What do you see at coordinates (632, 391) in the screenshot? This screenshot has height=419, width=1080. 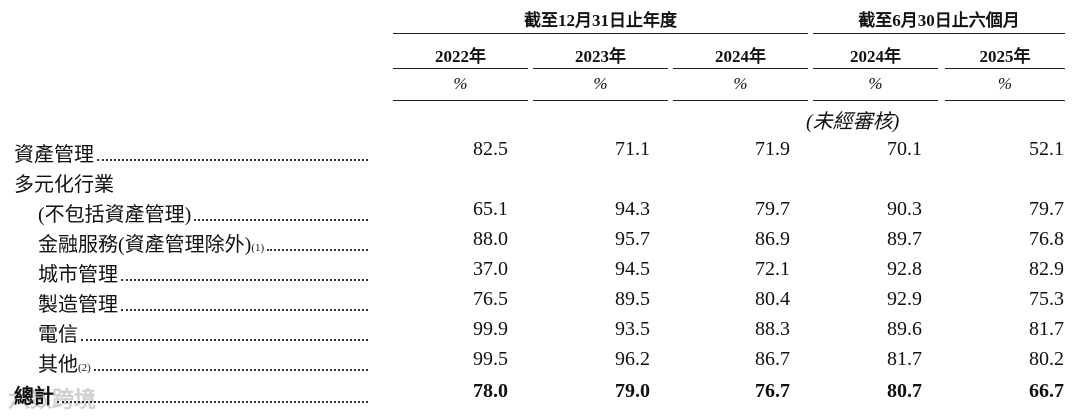 I see `cell-value: 79.0` at bounding box center [632, 391].